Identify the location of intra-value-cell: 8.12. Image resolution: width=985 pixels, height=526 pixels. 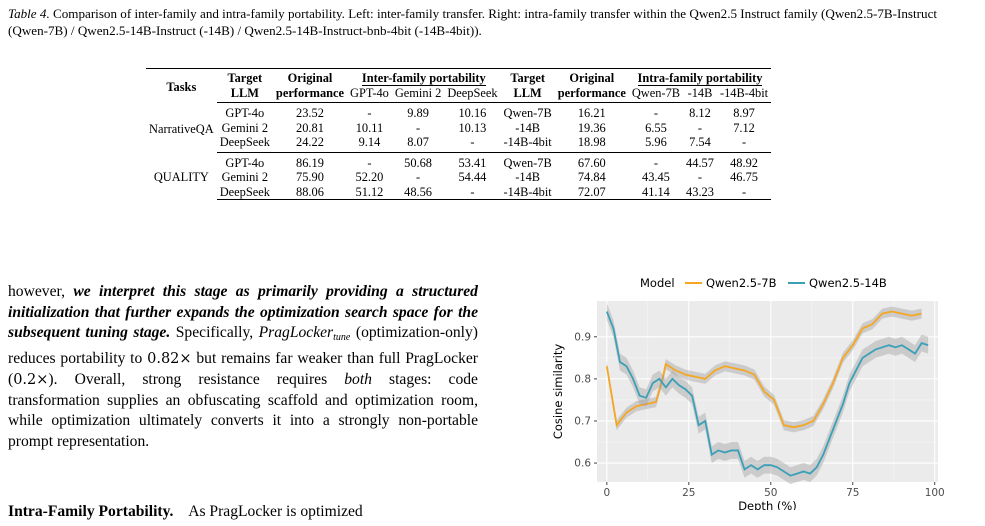
(700, 113).